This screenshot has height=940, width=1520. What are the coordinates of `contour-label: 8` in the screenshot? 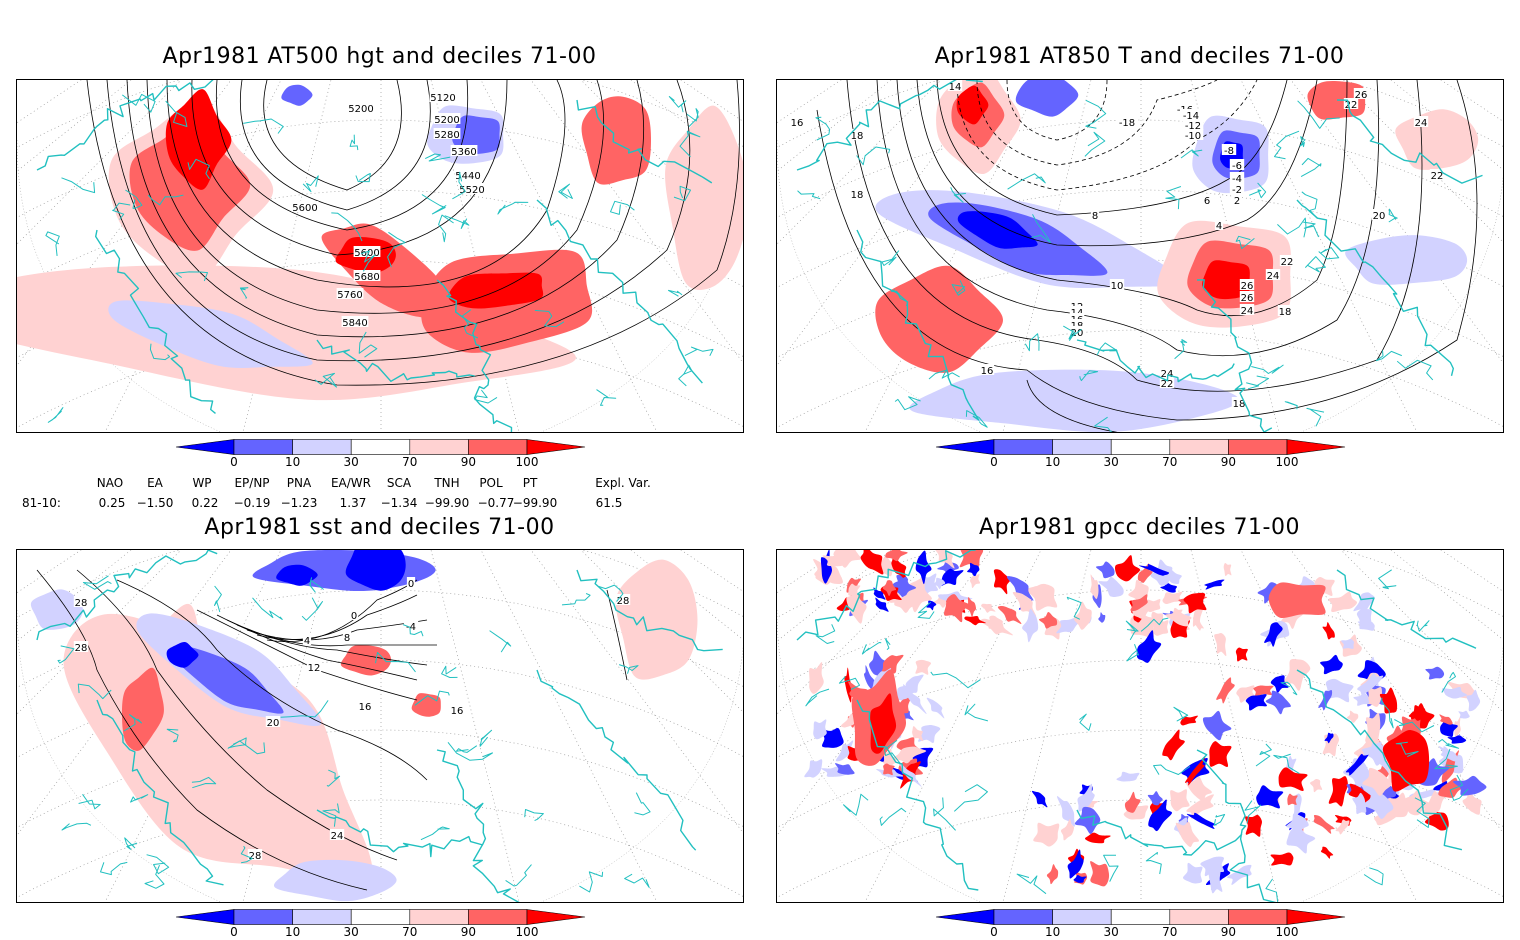 It's located at (1095, 216).